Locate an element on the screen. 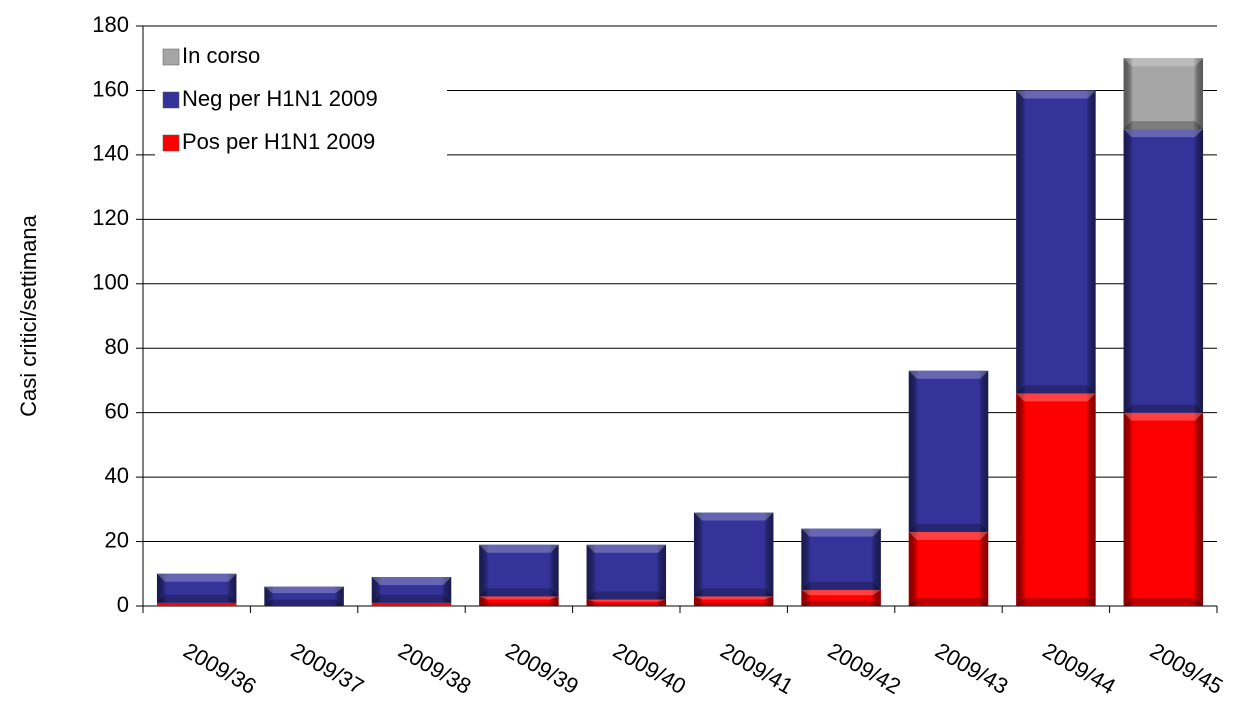 This screenshot has width=1249, height=716. y-tick-label: 100 is located at coordinates (110, 282).